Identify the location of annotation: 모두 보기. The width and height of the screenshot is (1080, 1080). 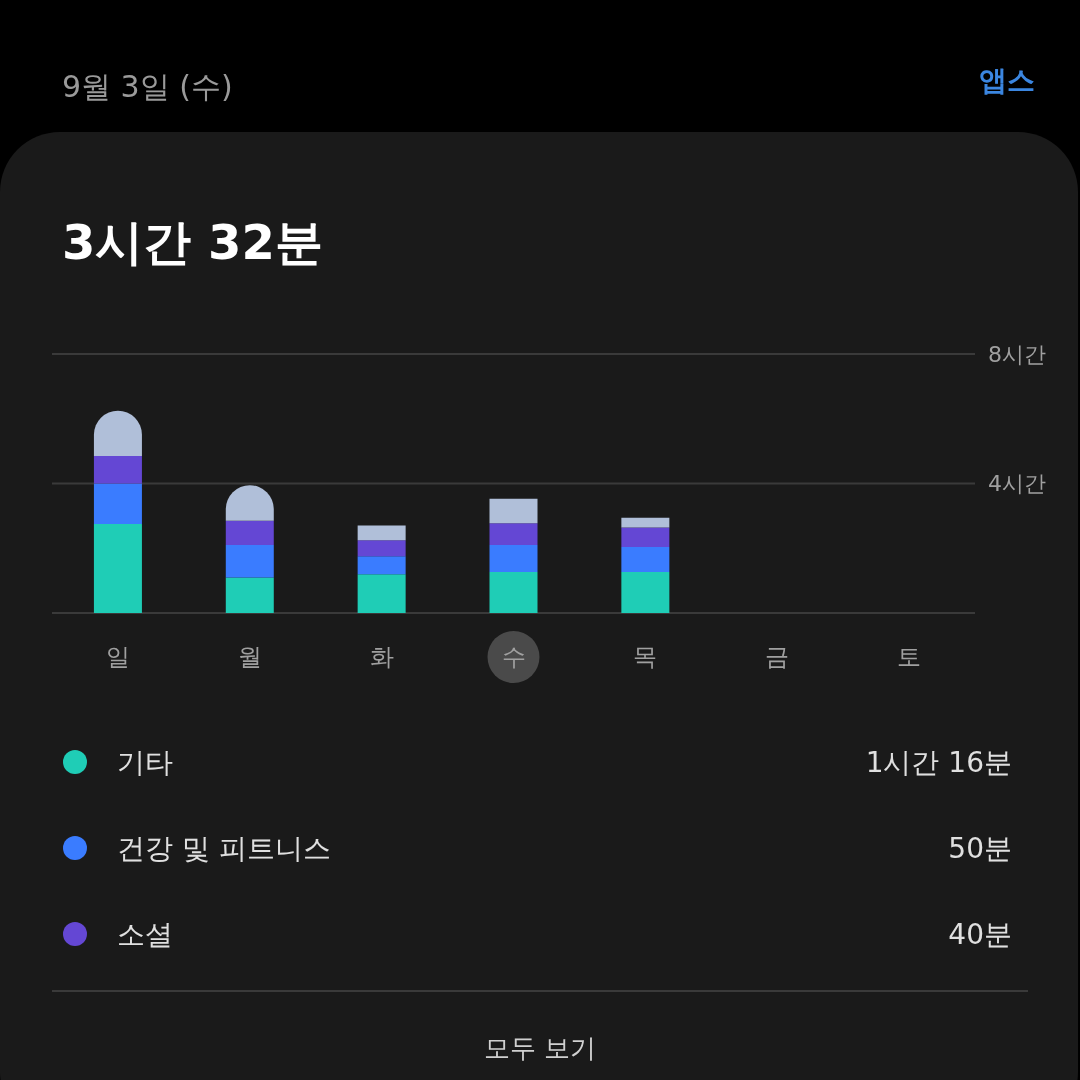
(540, 1048).